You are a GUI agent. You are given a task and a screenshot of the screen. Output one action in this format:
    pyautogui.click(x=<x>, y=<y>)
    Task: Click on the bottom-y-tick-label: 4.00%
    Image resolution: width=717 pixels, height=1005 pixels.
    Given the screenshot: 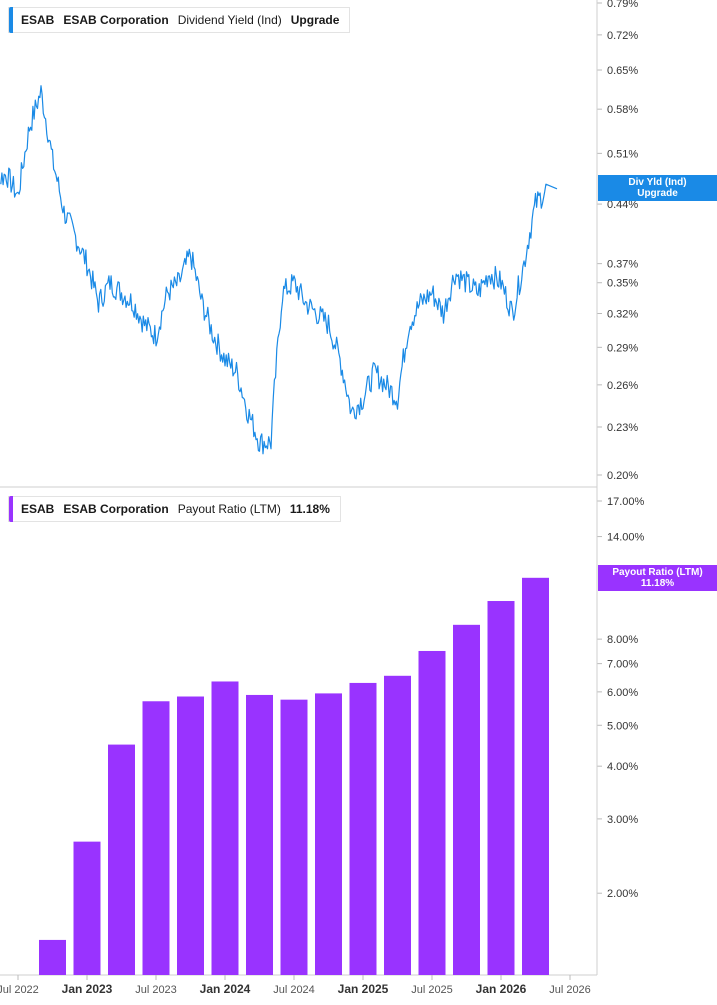 What is the action you would take?
    pyautogui.click(x=622, y=767)
    